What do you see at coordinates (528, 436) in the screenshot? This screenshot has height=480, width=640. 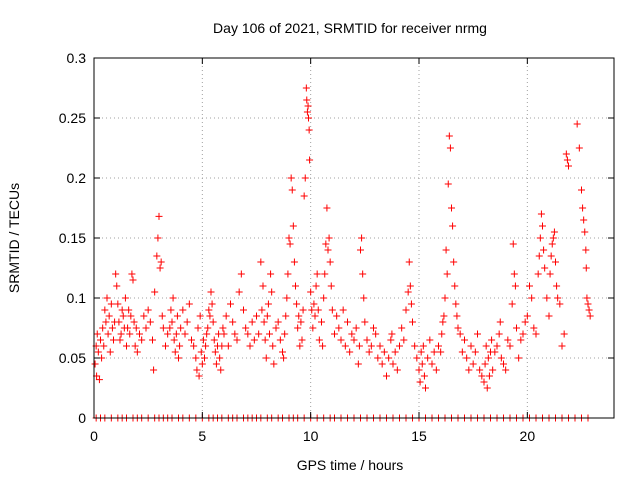 I see `x-tick-label: 20` at bounding box center [528, 436].